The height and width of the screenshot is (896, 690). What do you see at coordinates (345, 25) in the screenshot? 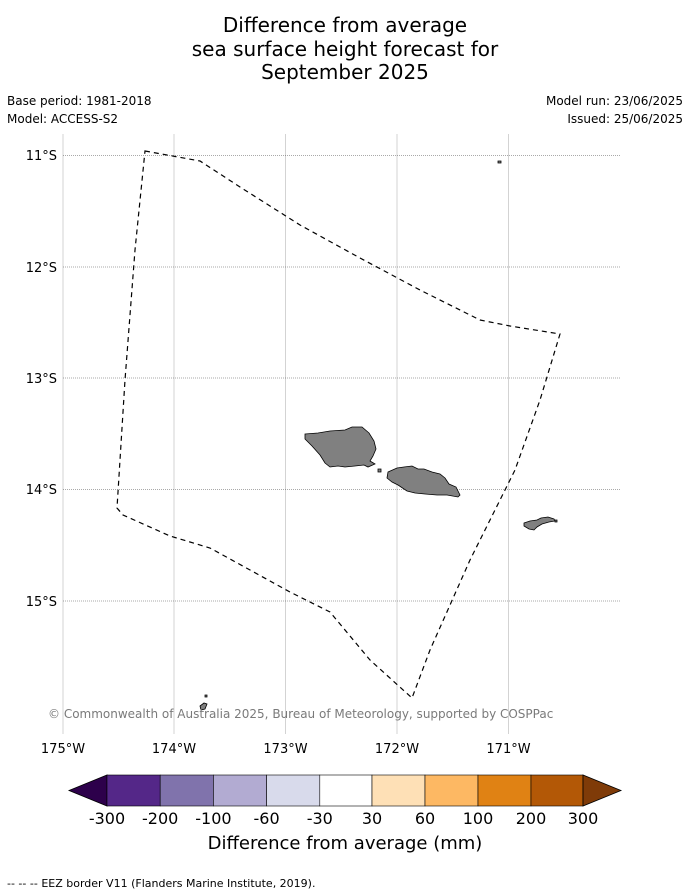
I see `title-line-1: Difference from average` at bounding box center [345, 25].